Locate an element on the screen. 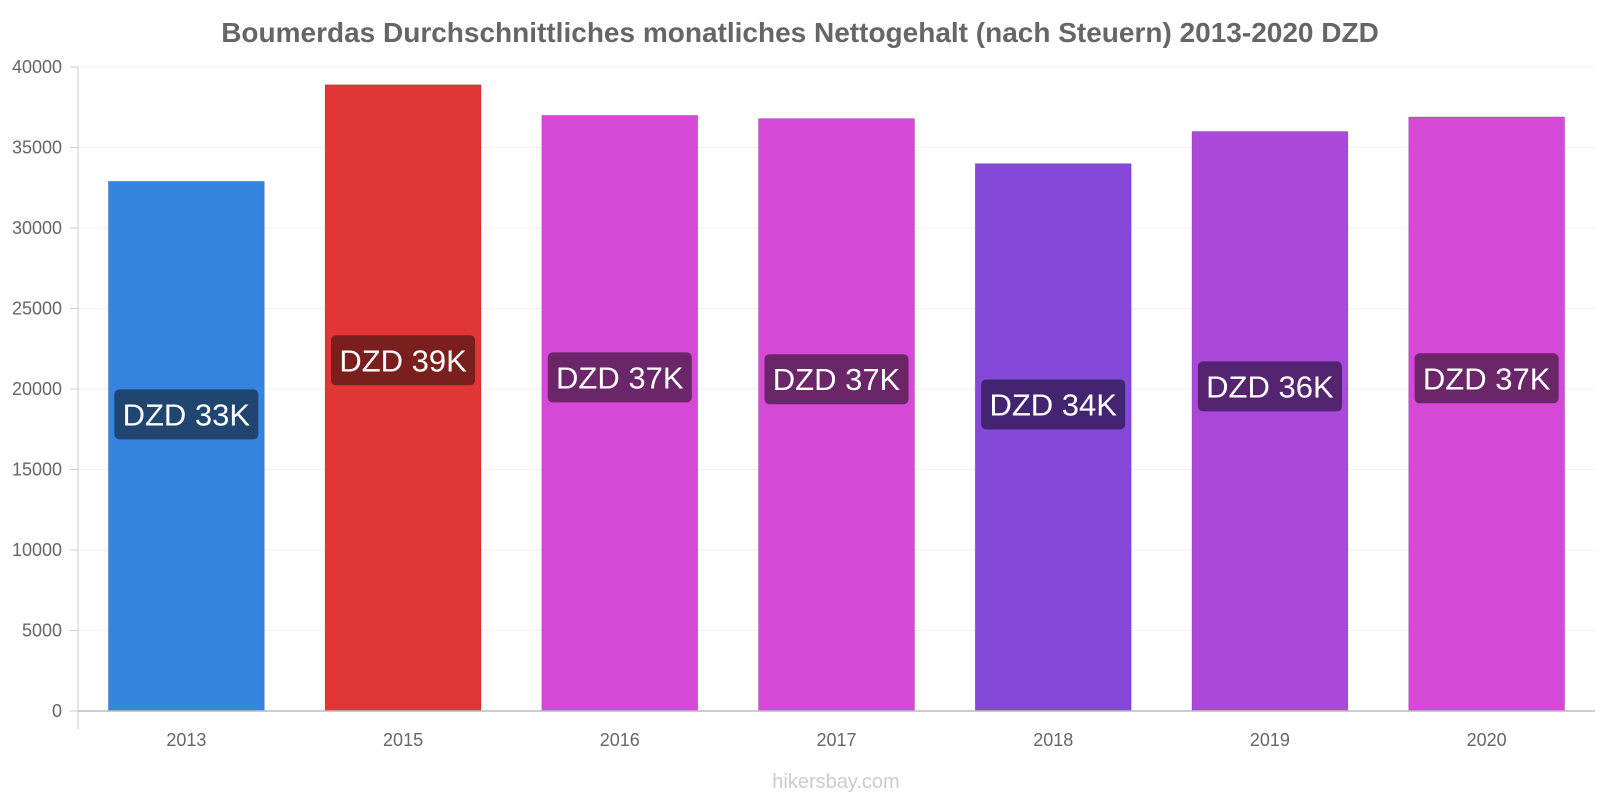 The image size is (1600, 800). y-tick-label: 20000 is located at coordinates (37, 389).